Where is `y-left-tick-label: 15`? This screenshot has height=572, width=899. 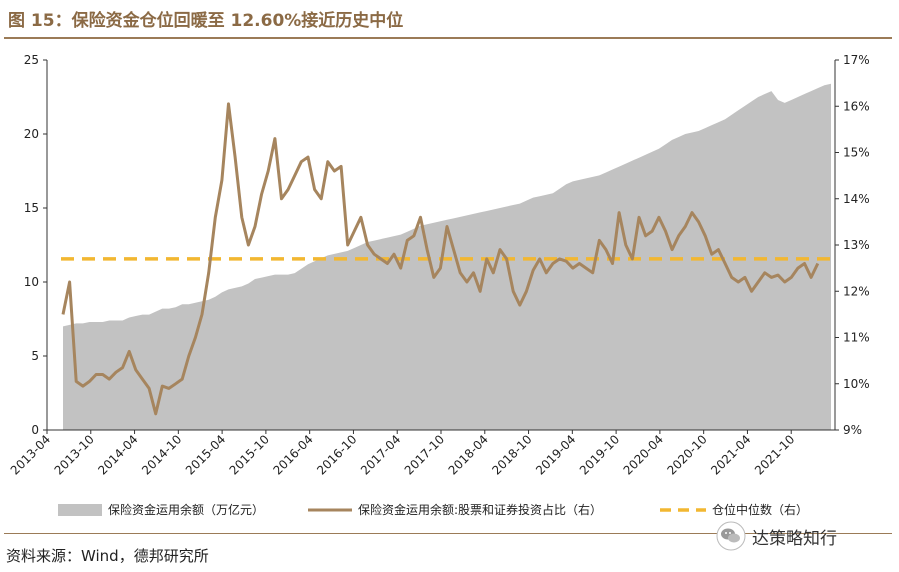 y-left-tick-label: 15 is located at coordinates (31, 208).